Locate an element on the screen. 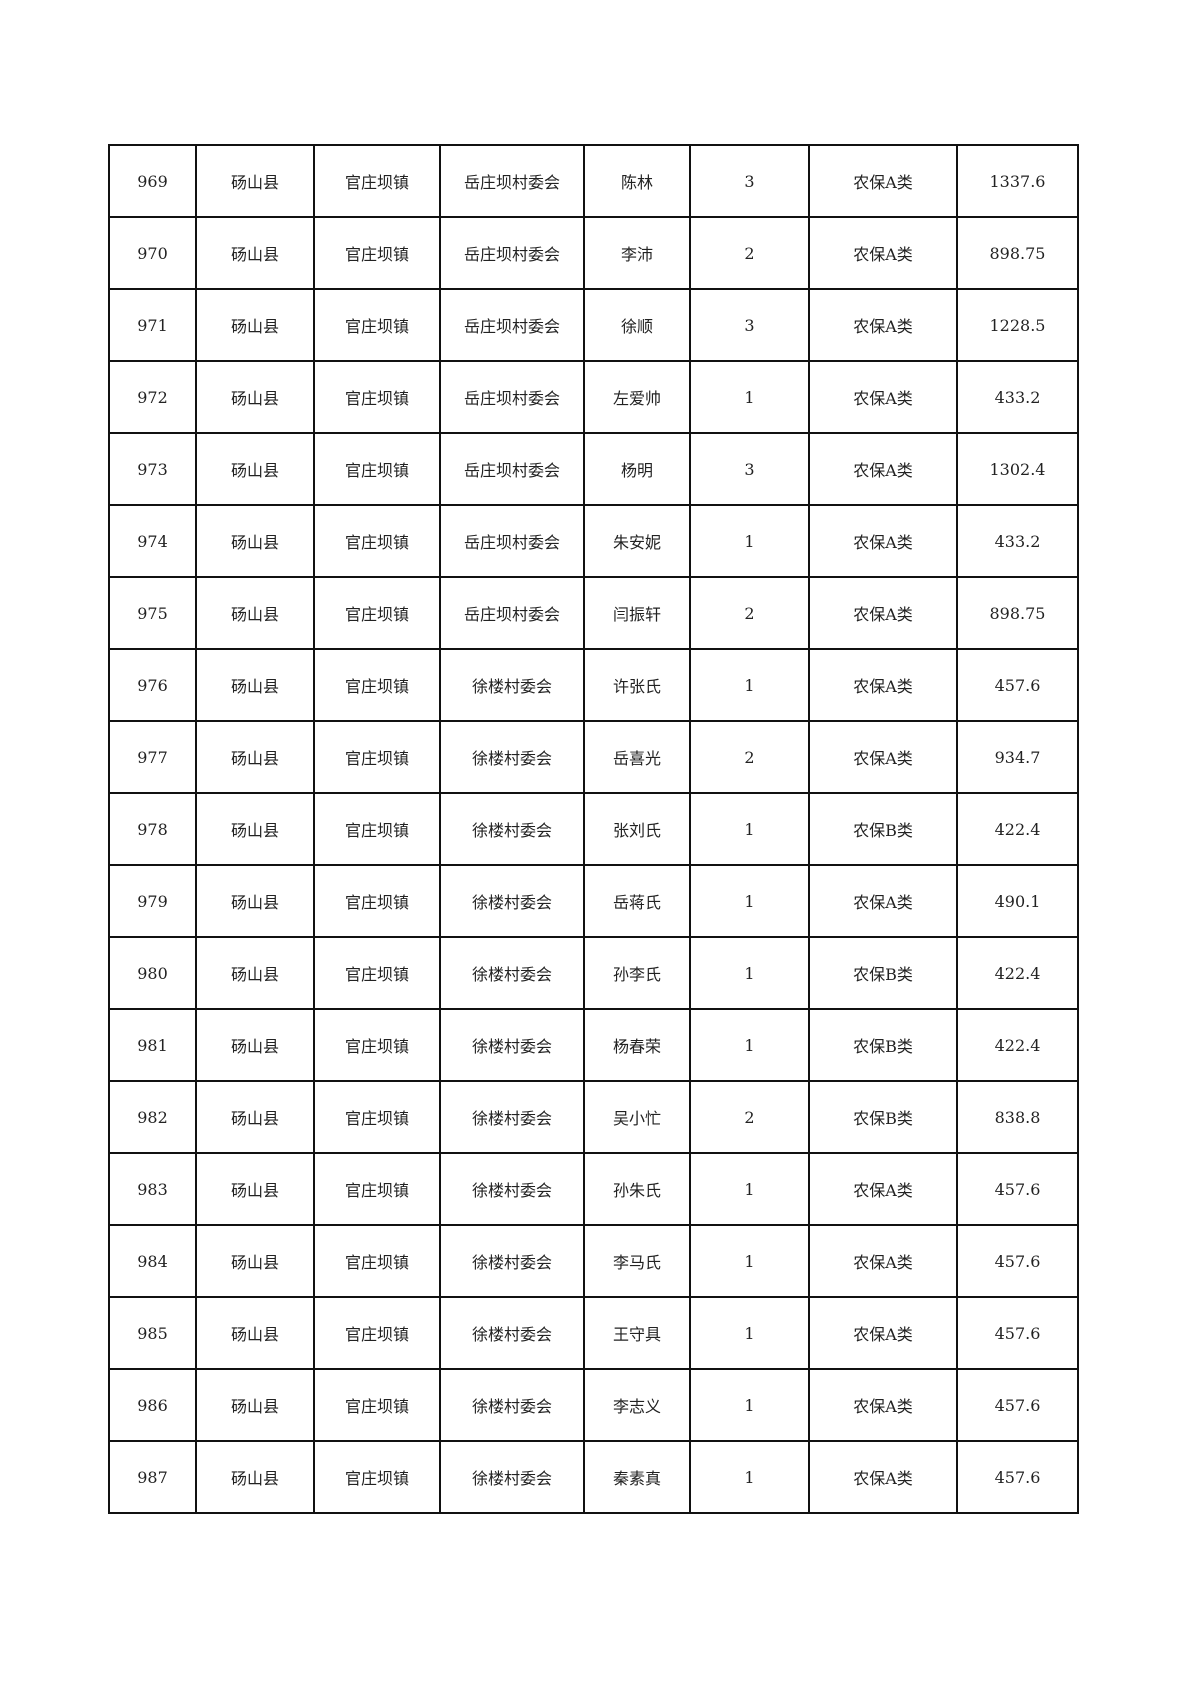 The image size is (1190, 1683). cell-name: 陈林 is located at coordinates (637, 181).